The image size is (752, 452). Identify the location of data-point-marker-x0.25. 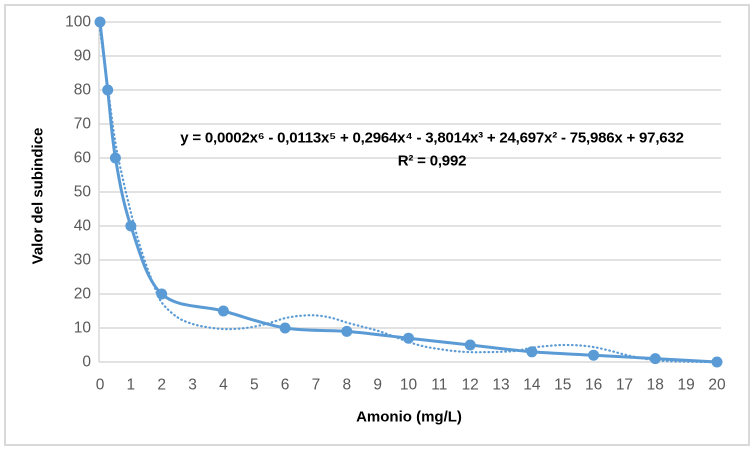
(108, 90).